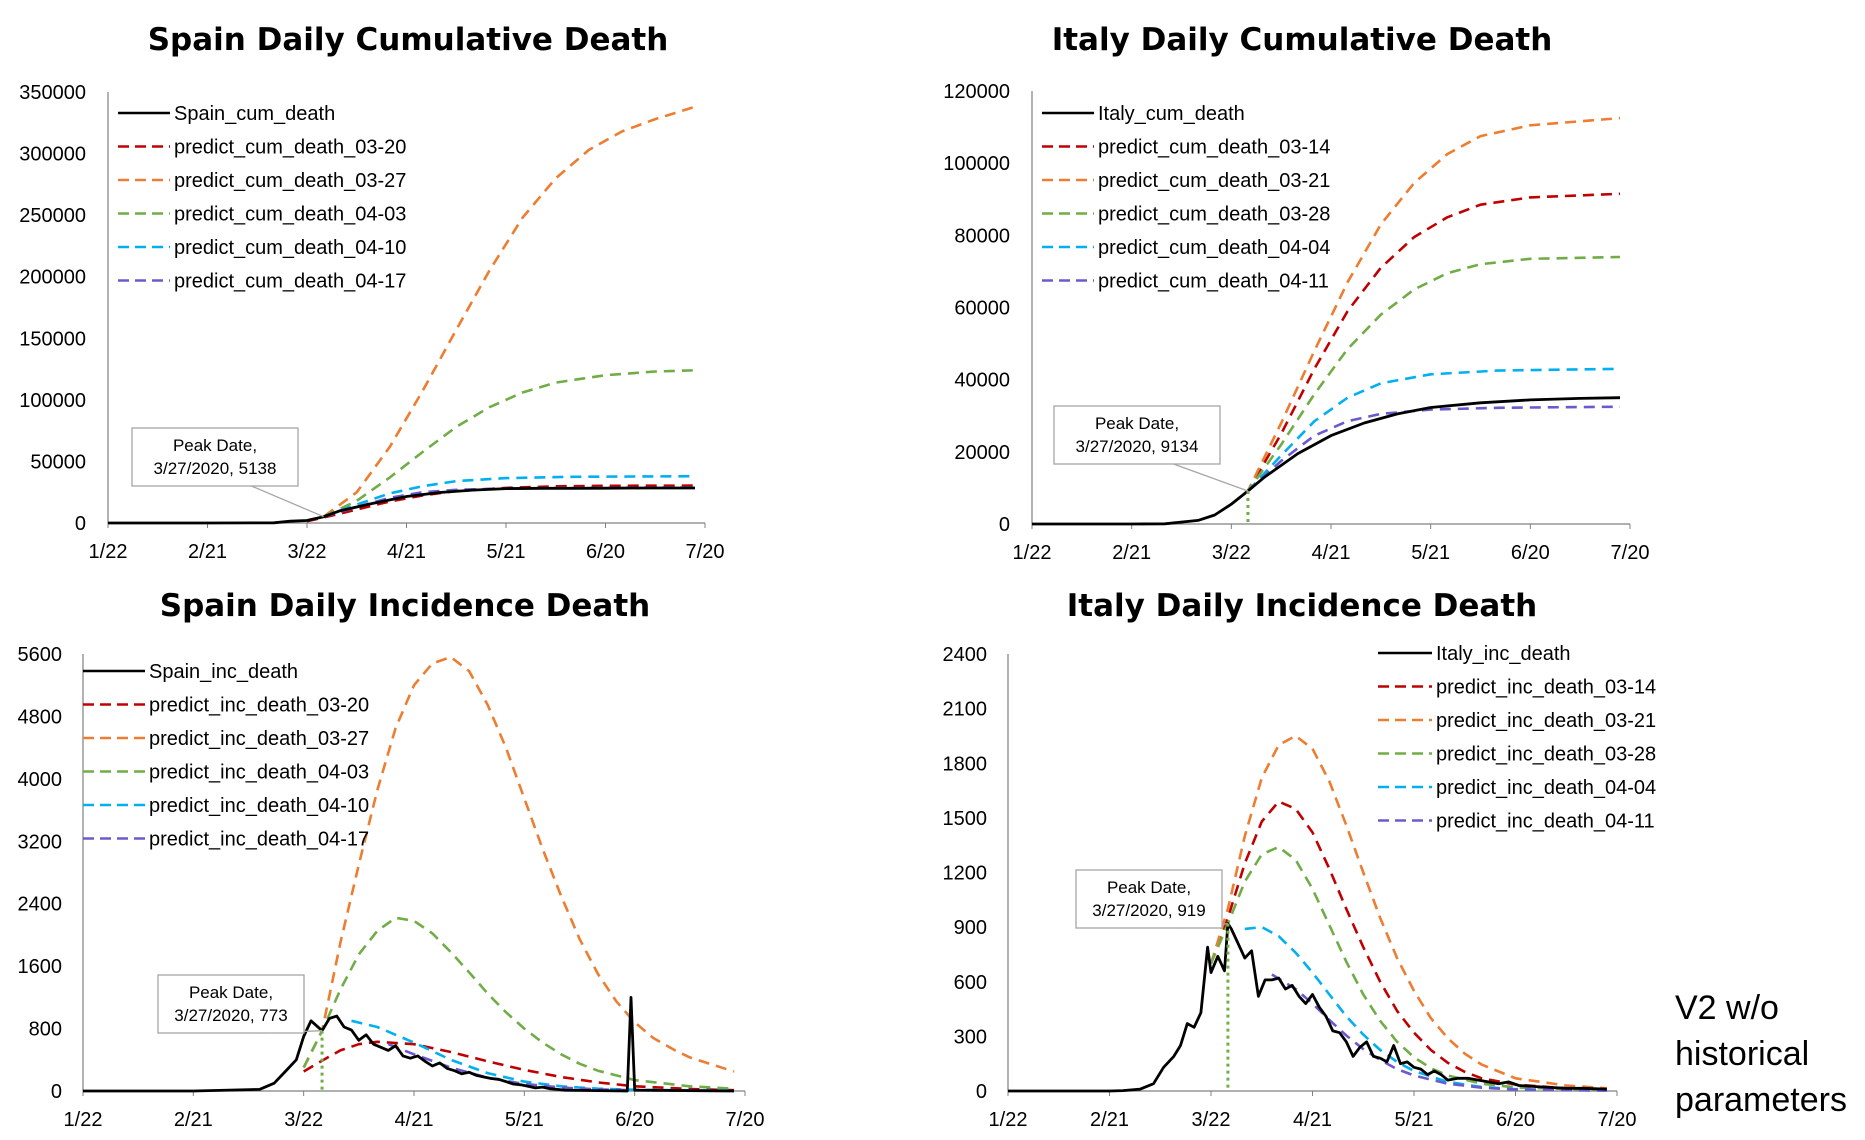  What do you see at coordinates (982, 309) in the screenshot?
I see `y-tick-label: 60000` at bounding box center [982, 309].